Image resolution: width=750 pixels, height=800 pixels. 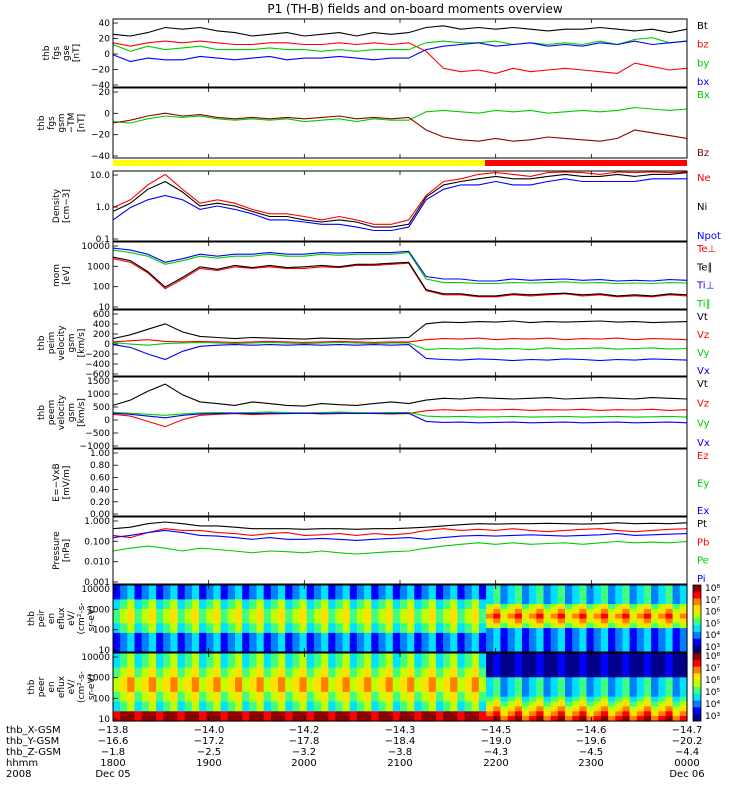 What do you see at coordinates (709, 236) in the screenshot?
I see `legend-Npot: Npot` at bounding box center [709, 236].